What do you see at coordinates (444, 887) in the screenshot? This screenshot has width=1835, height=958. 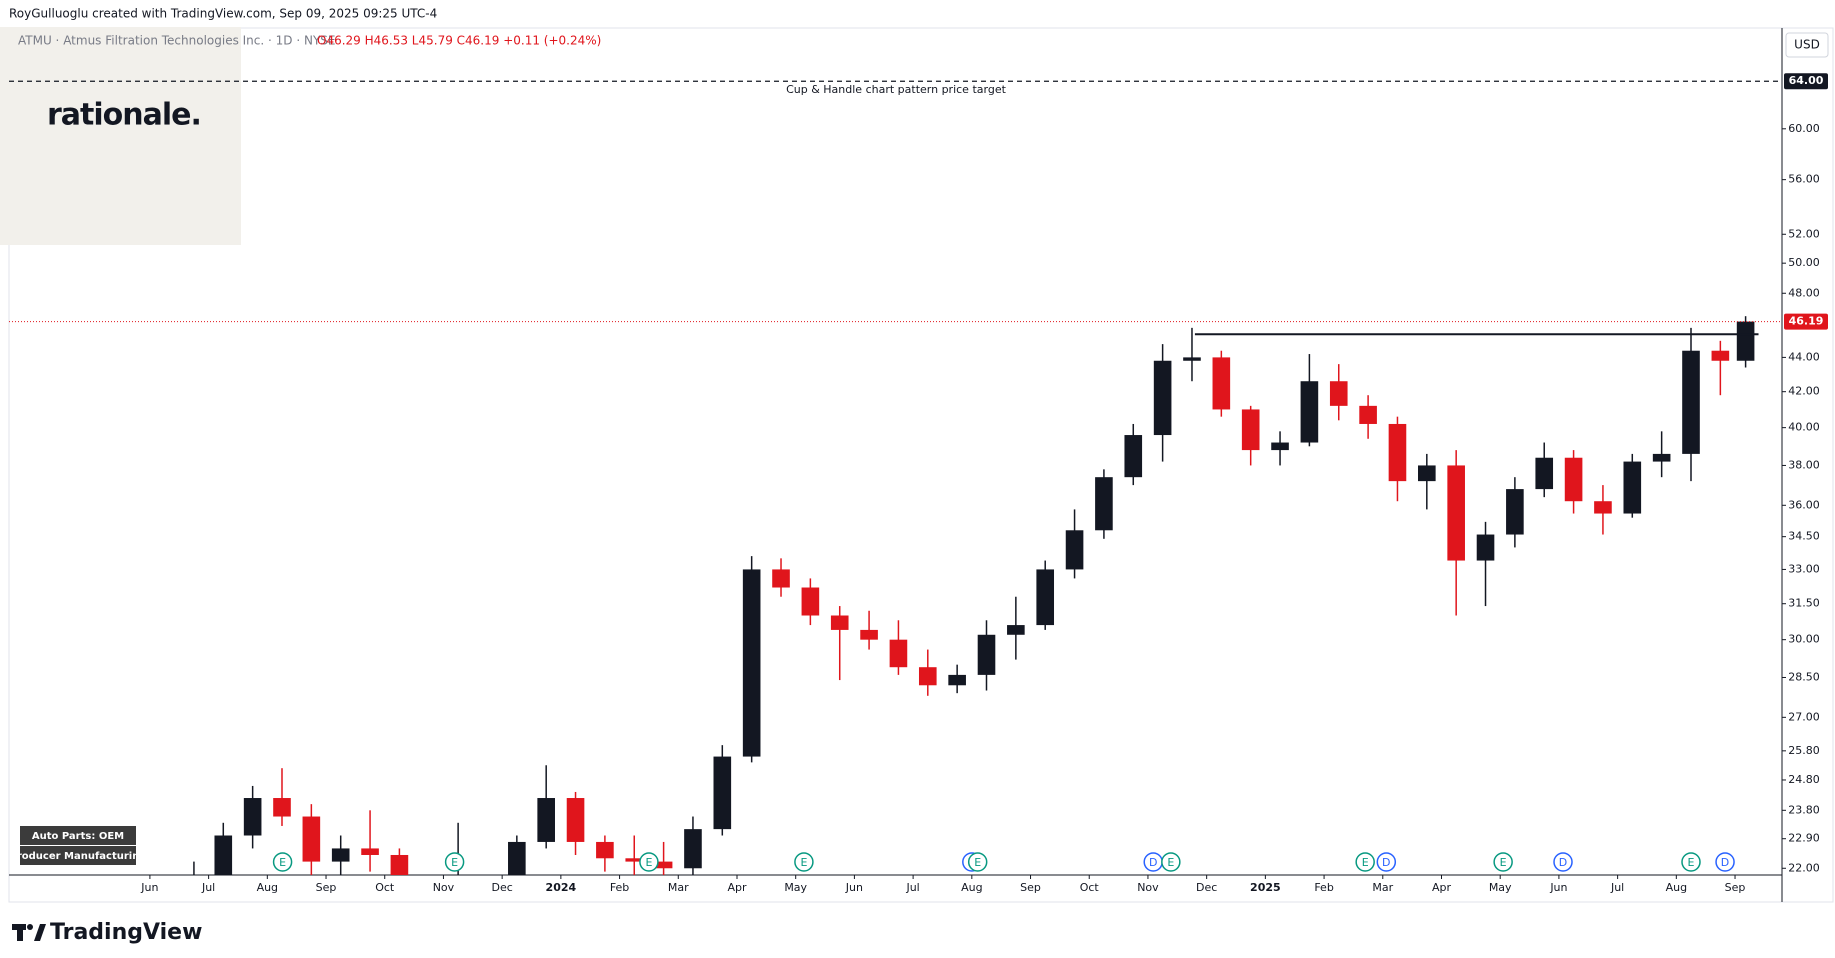 I see `x-tick-label: Nov` at bounding box center [444, 887].